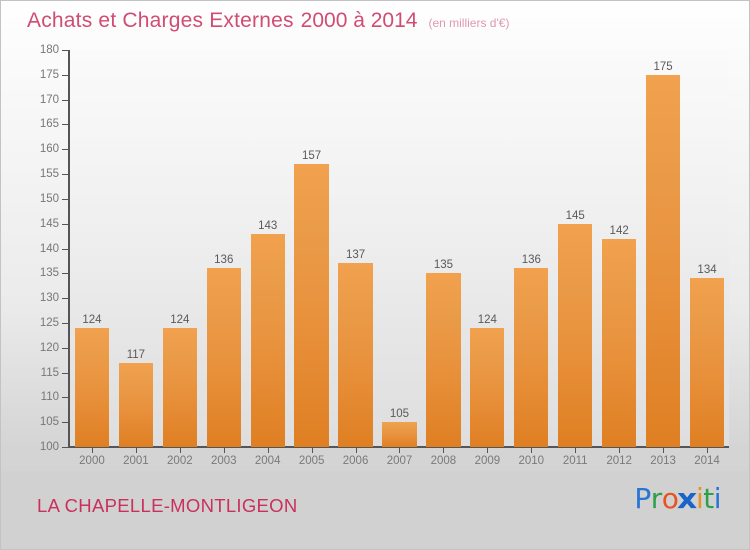 Image resolution: width=750 pixels, height=550 pixels. I want to click on bar-value-label: 117, so click(136, 354).